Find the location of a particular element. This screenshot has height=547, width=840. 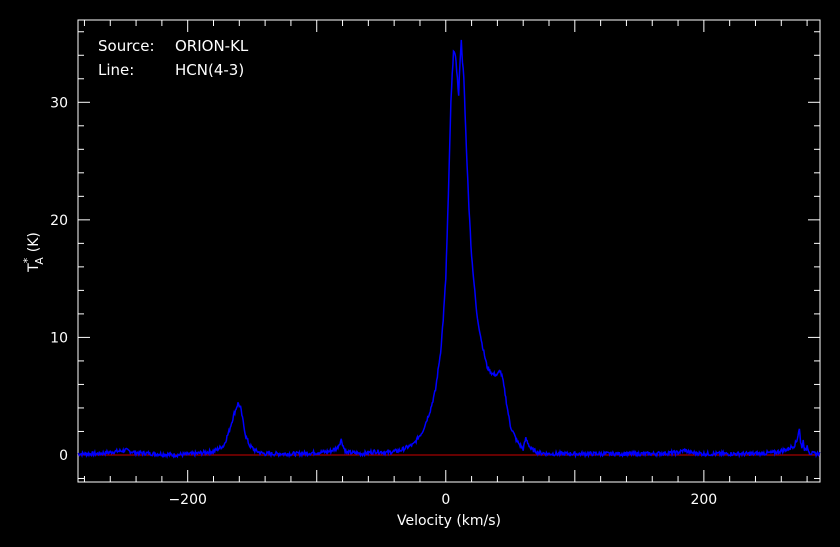

source-label: Source: is located at coordinates (126, 46).